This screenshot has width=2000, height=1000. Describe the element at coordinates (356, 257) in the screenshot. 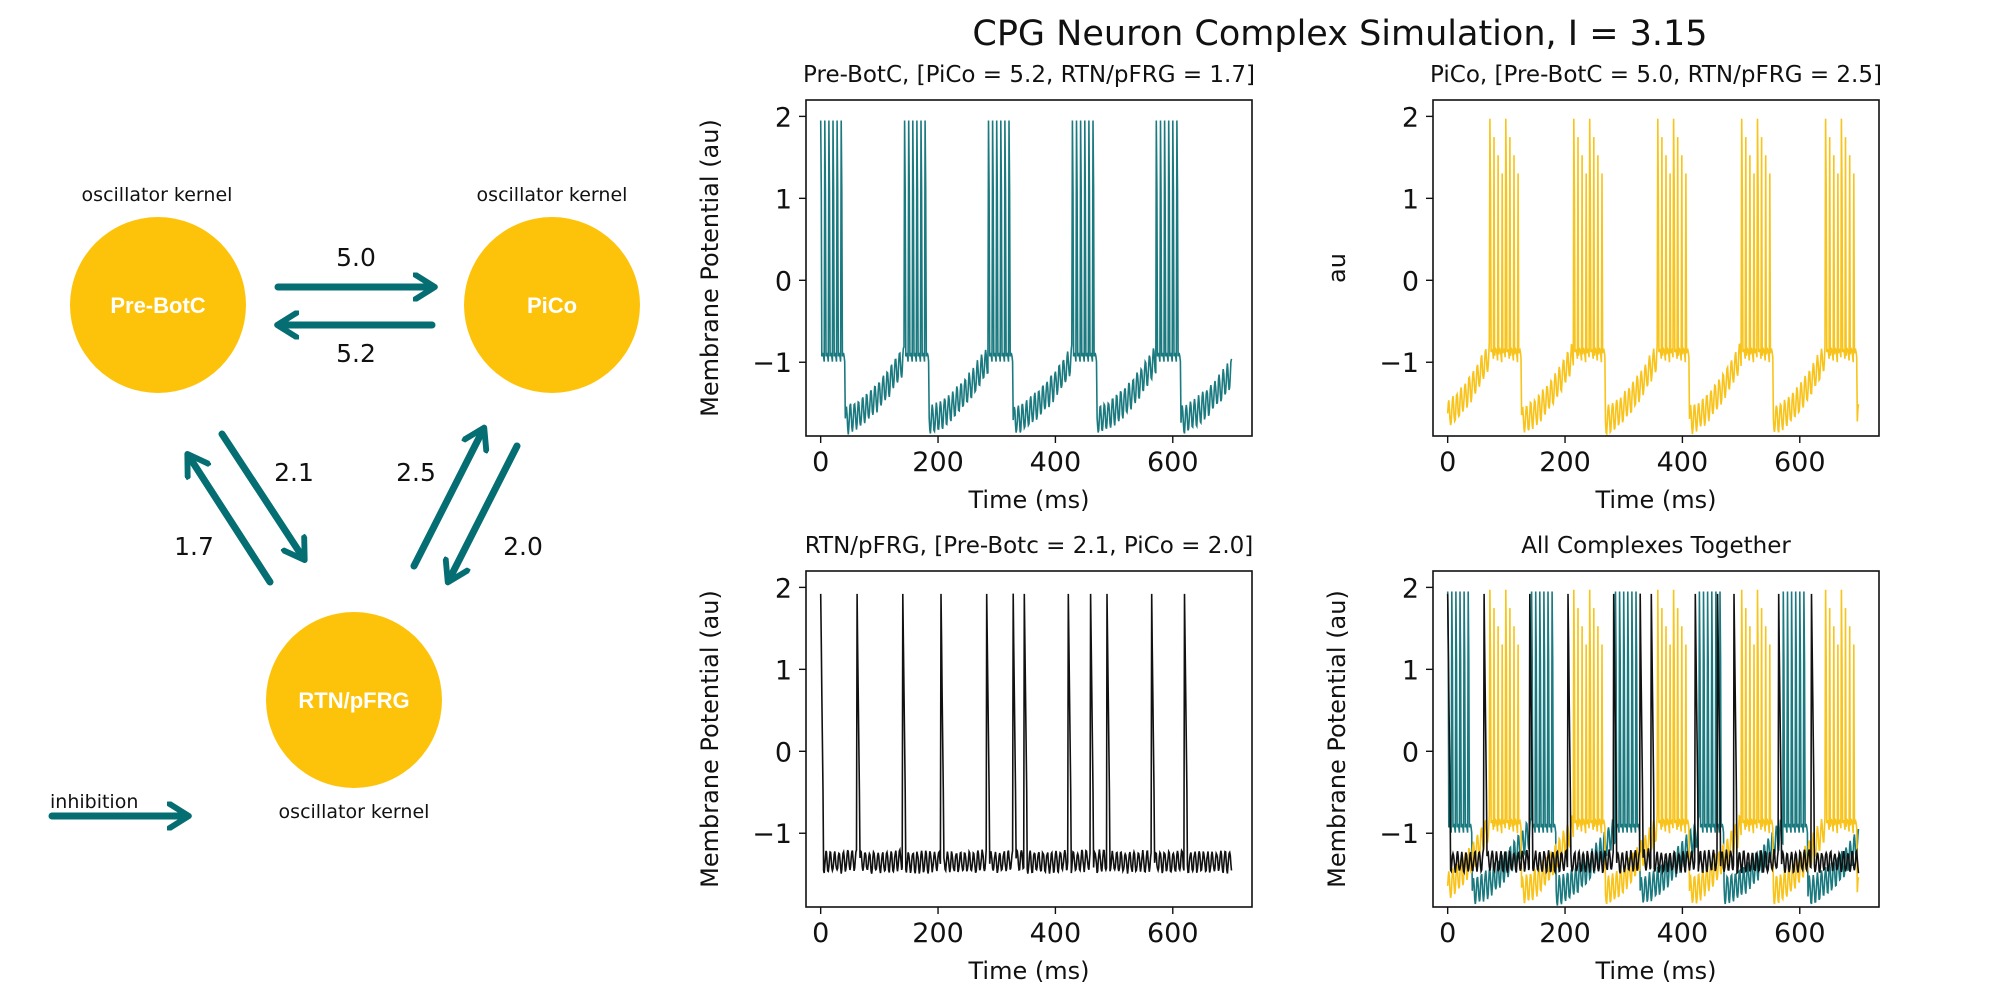

I see `edge-weight-prebotc-pico: 5.0` at that location.